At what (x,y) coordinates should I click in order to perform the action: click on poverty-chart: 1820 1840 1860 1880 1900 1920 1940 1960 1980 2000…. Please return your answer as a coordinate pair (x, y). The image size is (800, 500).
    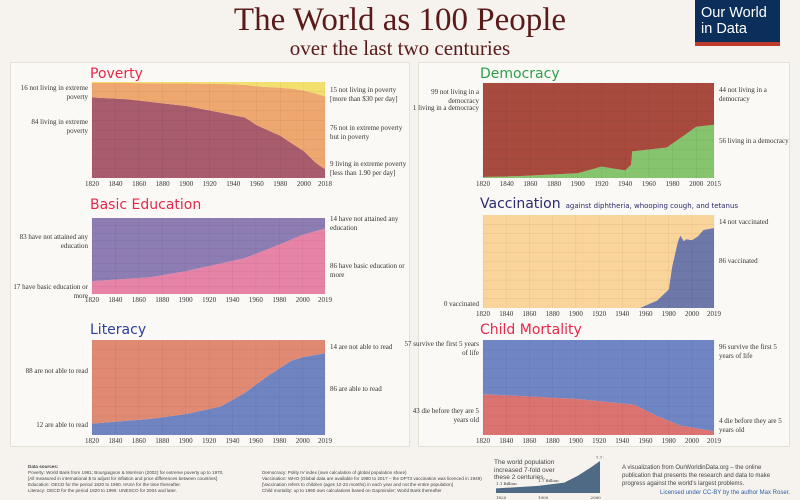
    Looking at the image, I should click on (209, 135).